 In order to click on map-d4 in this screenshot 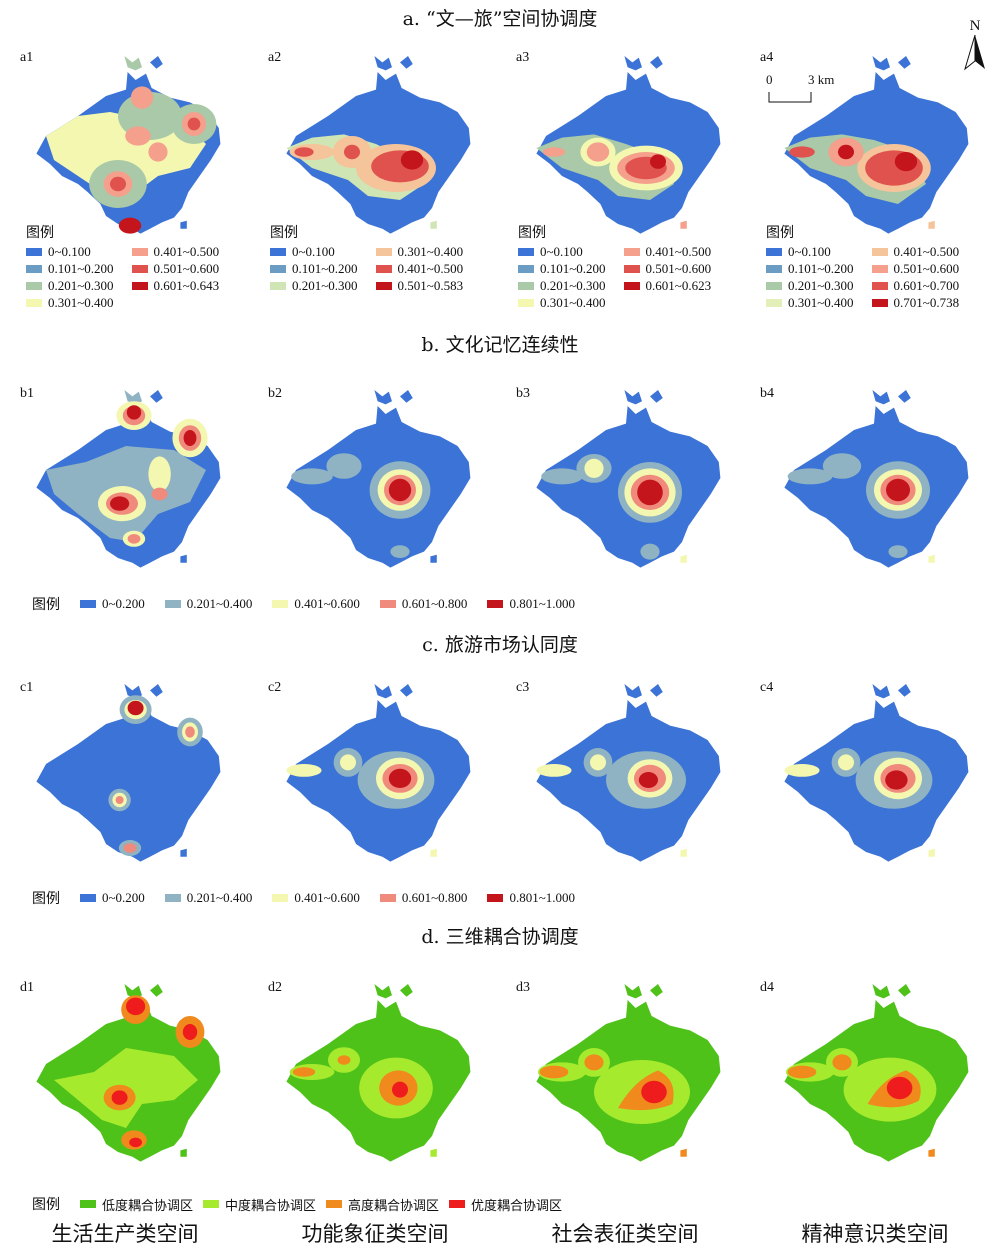, I will do `click(876, 1073)`.